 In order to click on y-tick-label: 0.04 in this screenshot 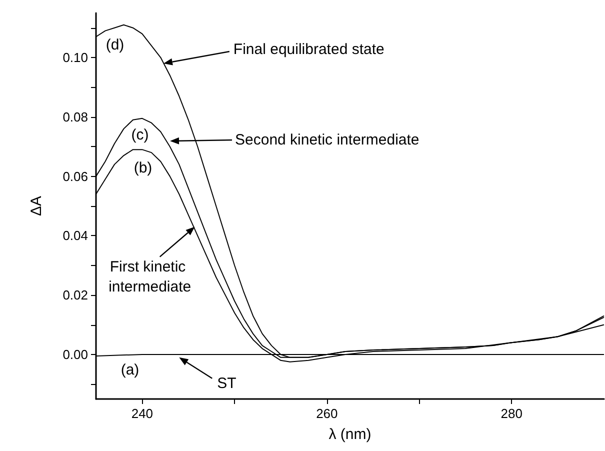, I will do `click(75, 236)`.